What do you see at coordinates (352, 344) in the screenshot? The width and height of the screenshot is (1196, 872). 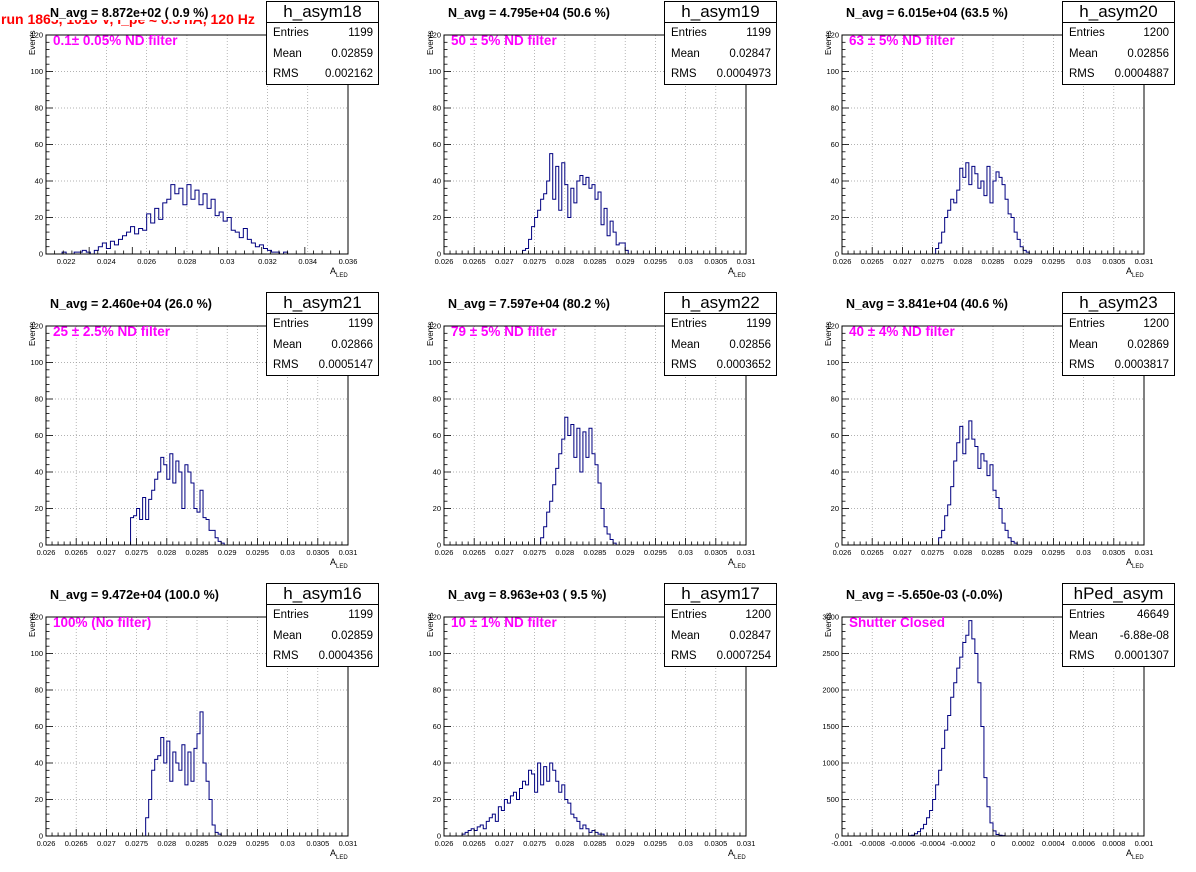 I see `stats-value-mean: 0.02866` at bounding box center [352, 344].